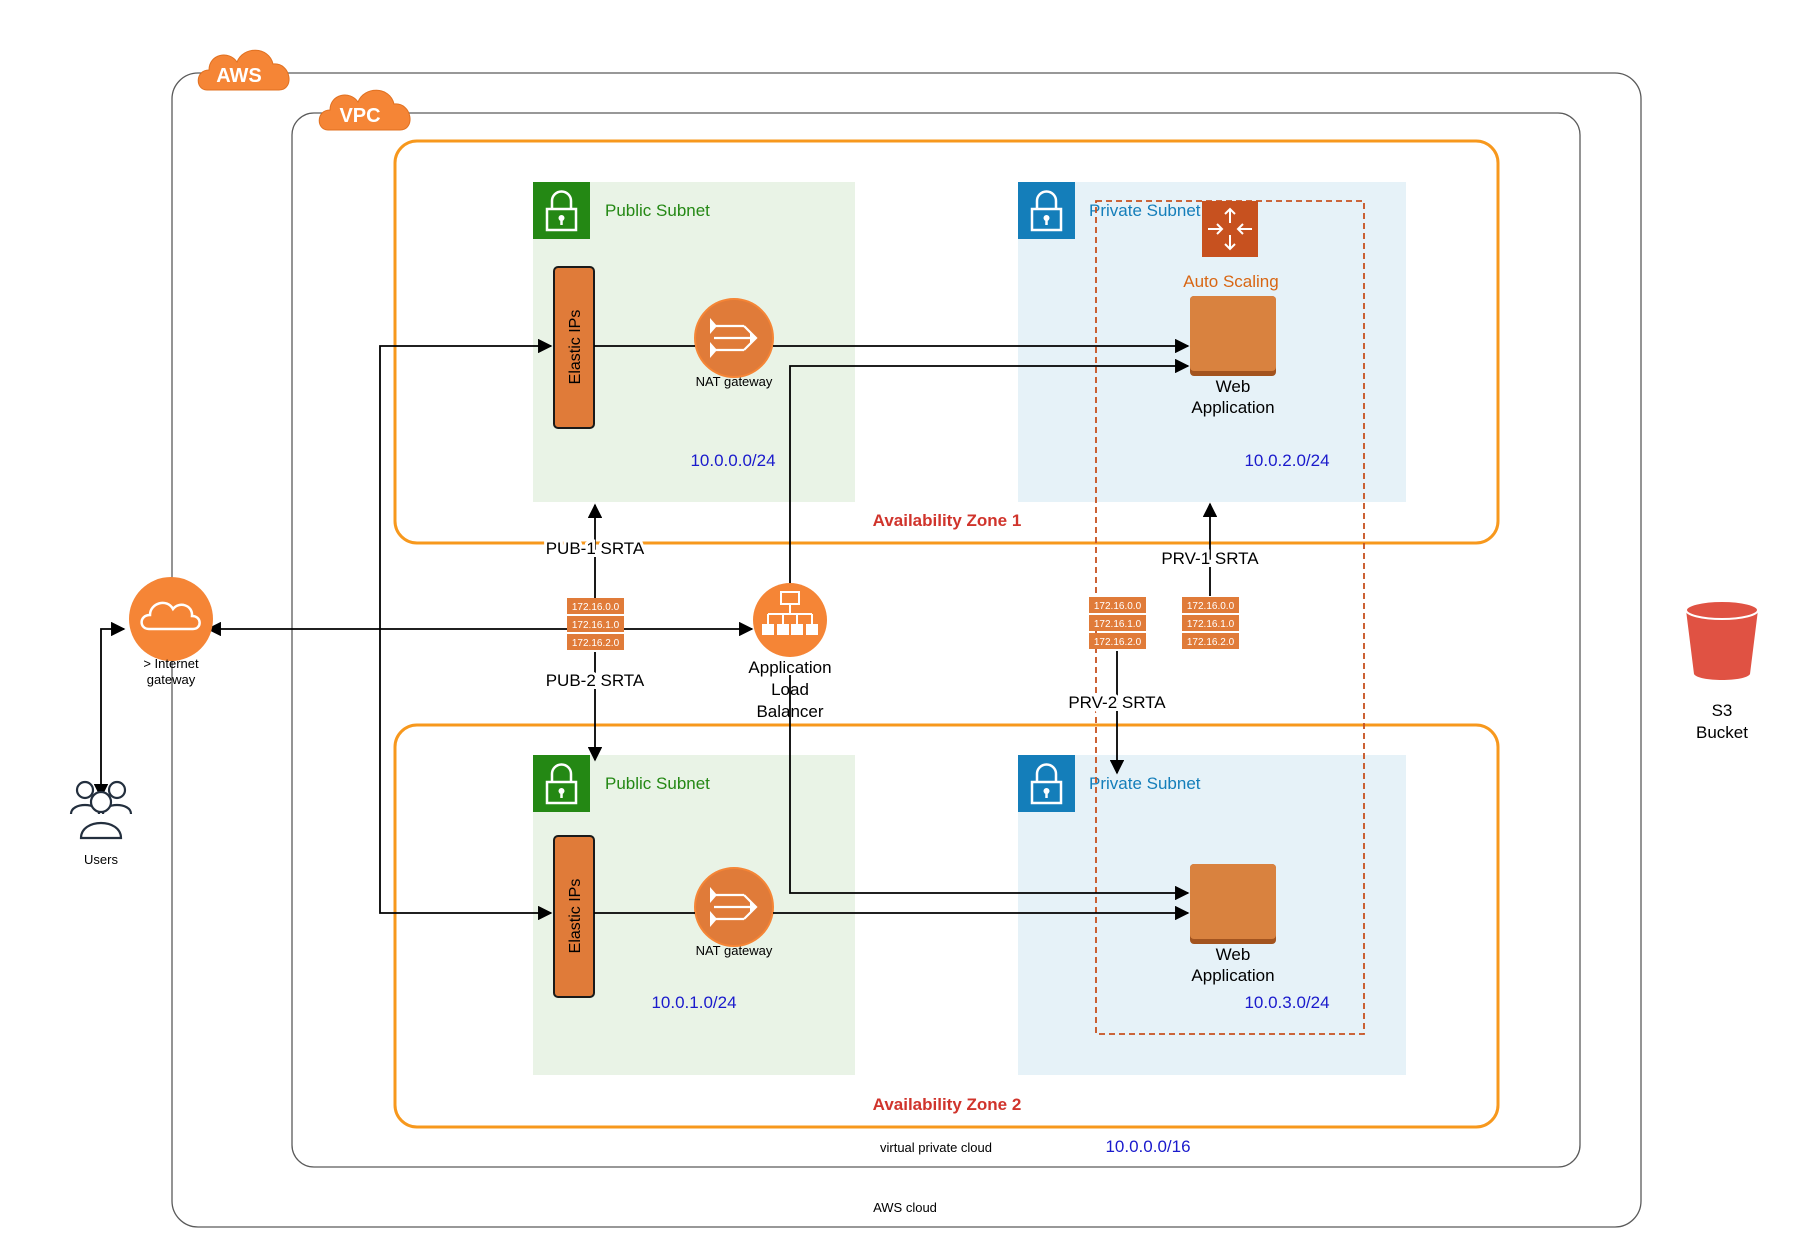 Image resolution: width=1818 pixels, height=1260 pixels. I want to click on elastic-ips-2: Elastic IPs, so click(574, 916).